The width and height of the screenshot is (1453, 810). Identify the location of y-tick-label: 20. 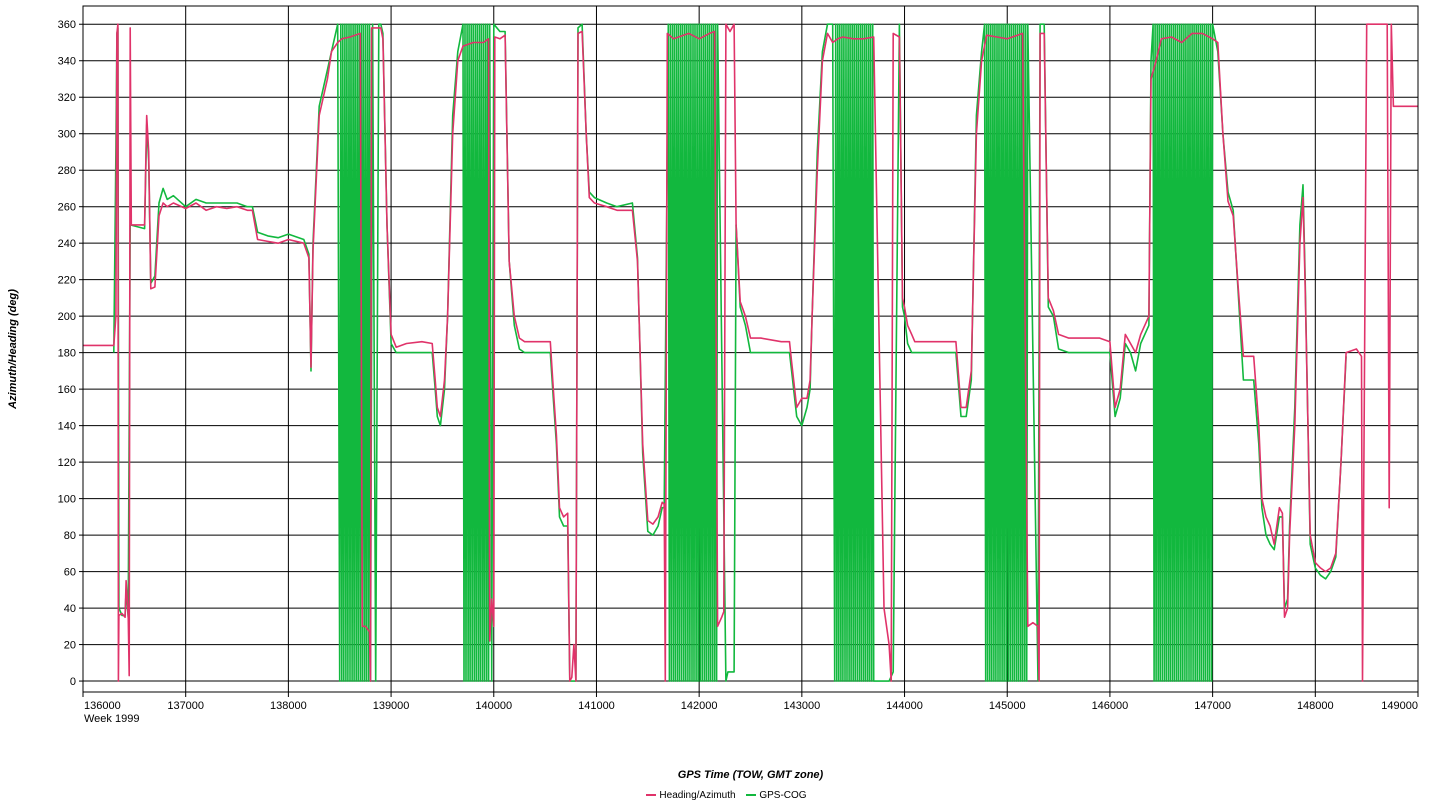
(70, 646).